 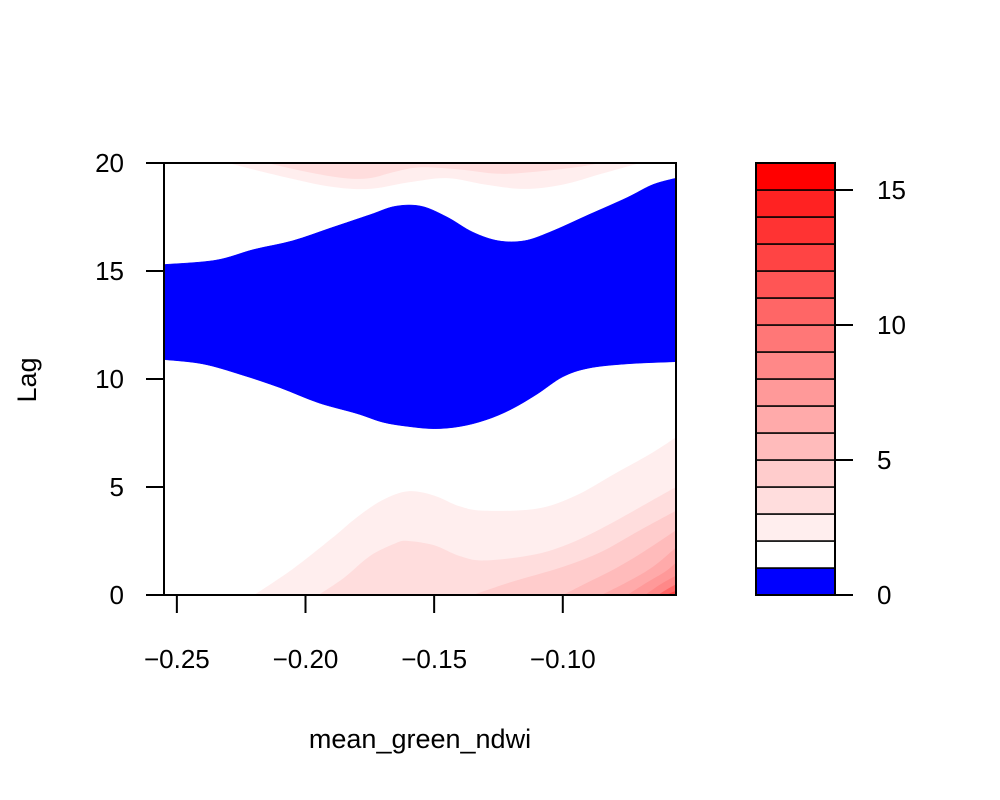 What do you see at coordinates (884, 460) in the screenshot?
I see `legend-tick-label: 5` at bounding box center [884, 460].